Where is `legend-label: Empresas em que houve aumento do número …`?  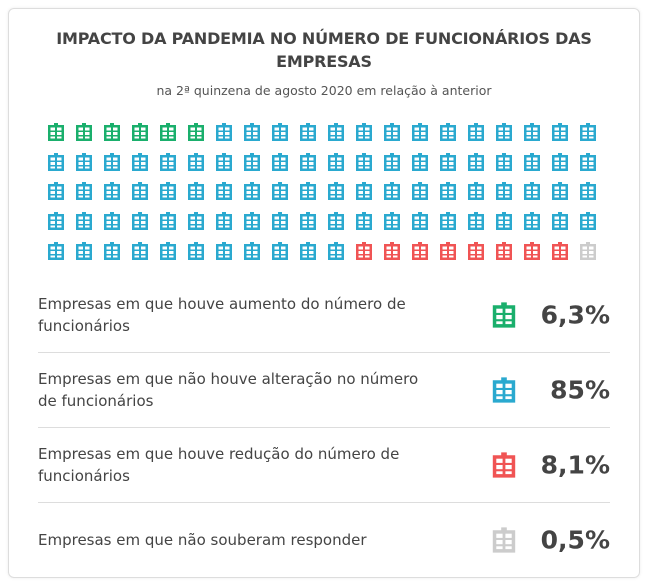
legend-label: Empresas em que houve aumento do número … is located at coordinates (222, 315).